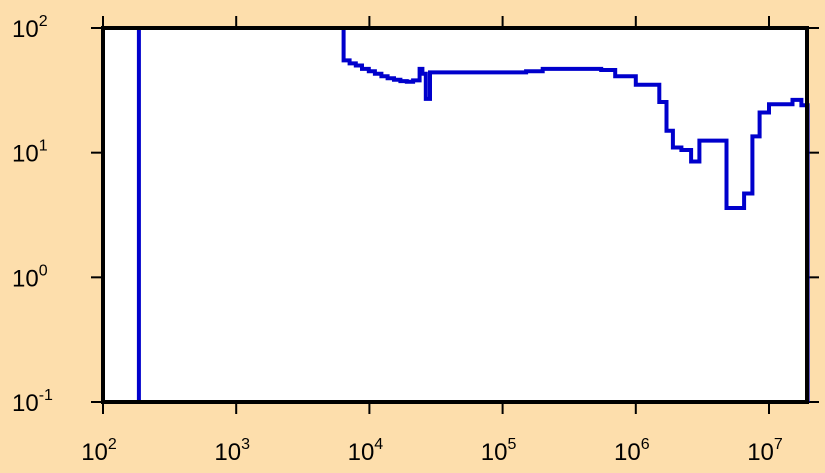 The width and height of the screenshot is (825, 473). Describe the element at coordinates (30, 277) in the screenshot. I see `y-tick-label: 10⁰` at that location.